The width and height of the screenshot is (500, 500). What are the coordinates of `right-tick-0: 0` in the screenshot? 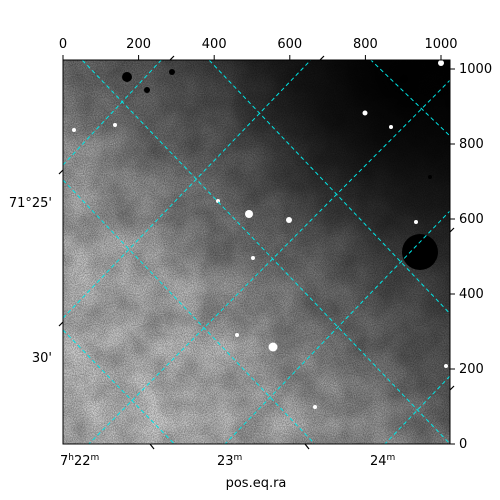 It's located at (463, 444).